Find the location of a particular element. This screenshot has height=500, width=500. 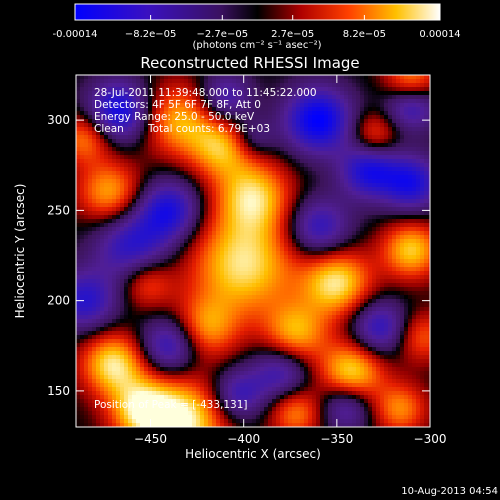

peak-position-text: Position of Peak = [-433,131] is located at coordinates (171, 405).